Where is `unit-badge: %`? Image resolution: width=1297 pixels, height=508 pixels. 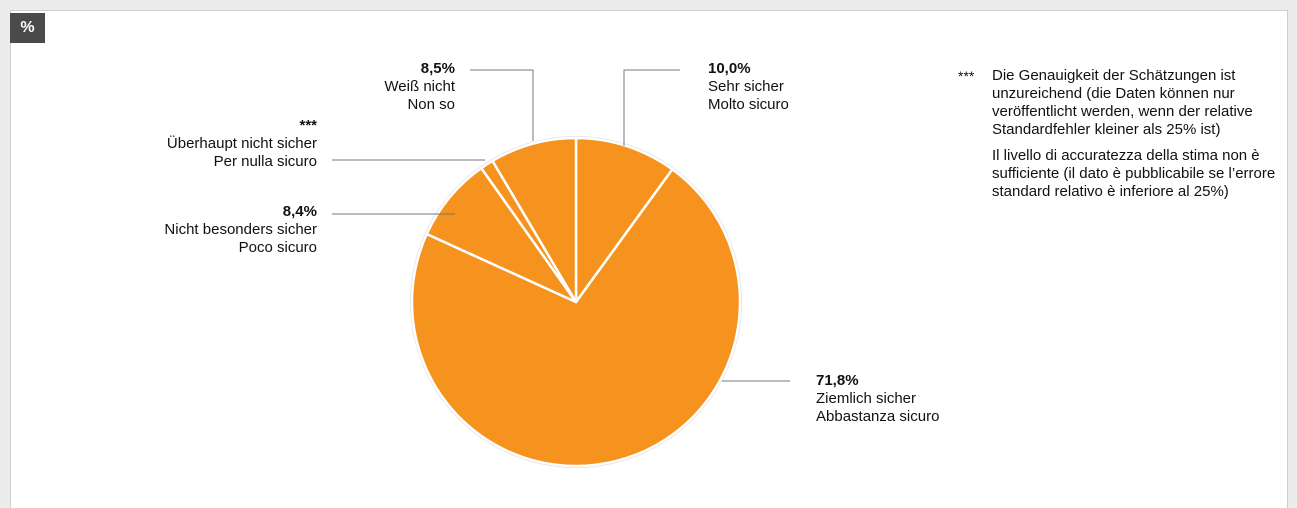 unit-badge: % is located at coordinates (27, 28).